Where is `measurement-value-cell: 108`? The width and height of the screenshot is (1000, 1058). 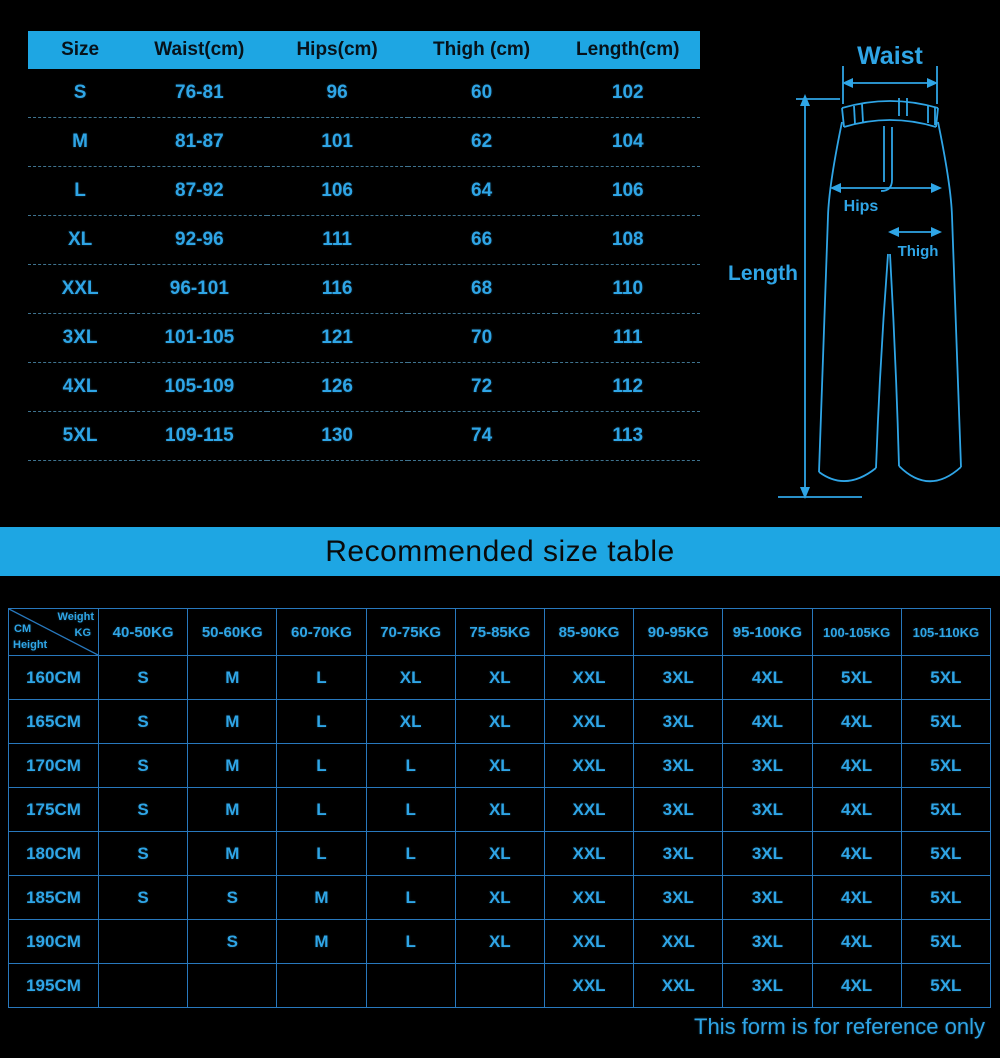
measurement-value-cell: 108 is located at coordinates (627, 240).